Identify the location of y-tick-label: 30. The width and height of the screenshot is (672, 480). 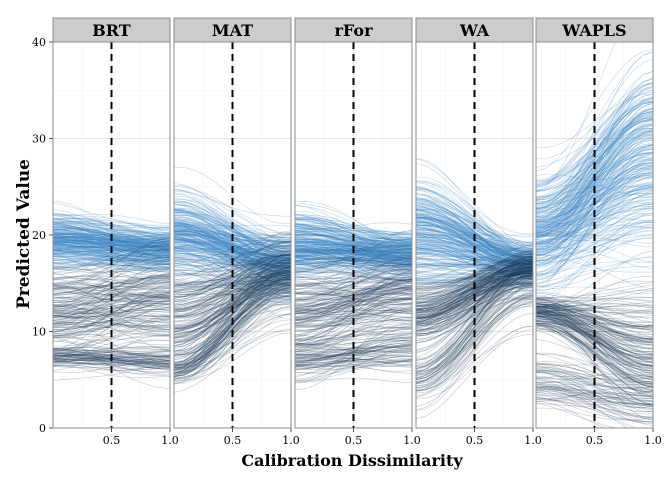
(39, 139).